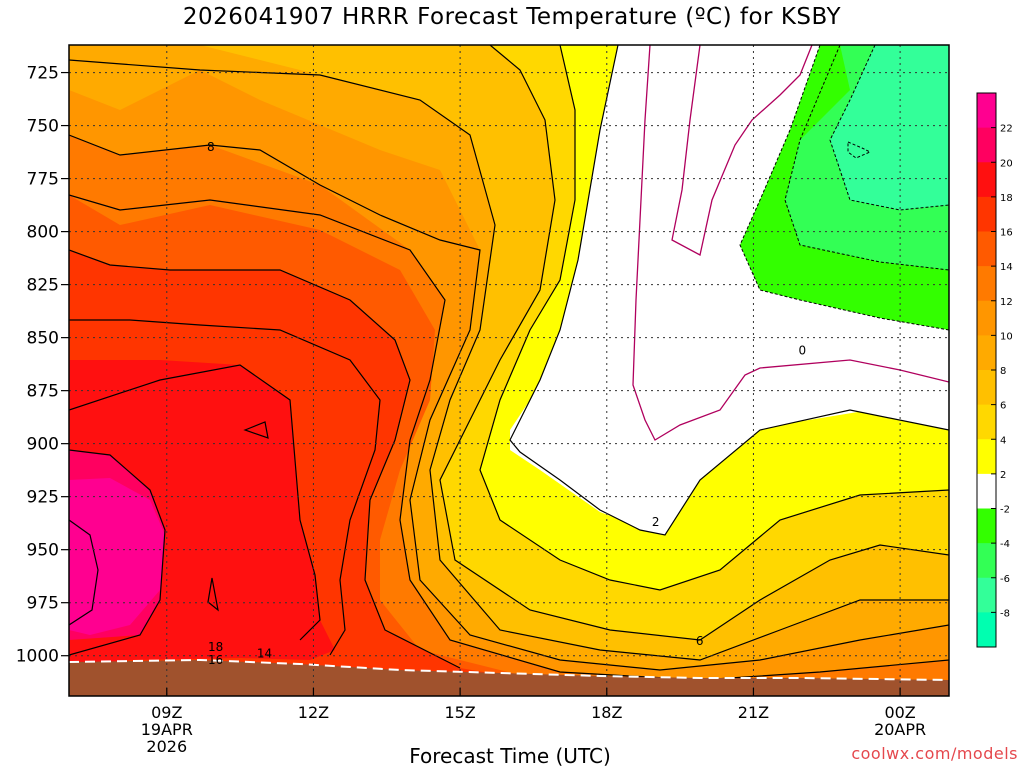 The width and height of the screenshot is (1024, 768). What do you see at coordinates (43, 339) in the screenshot?
I see `y-tick-label: 850` at bounding box center [43, 339].